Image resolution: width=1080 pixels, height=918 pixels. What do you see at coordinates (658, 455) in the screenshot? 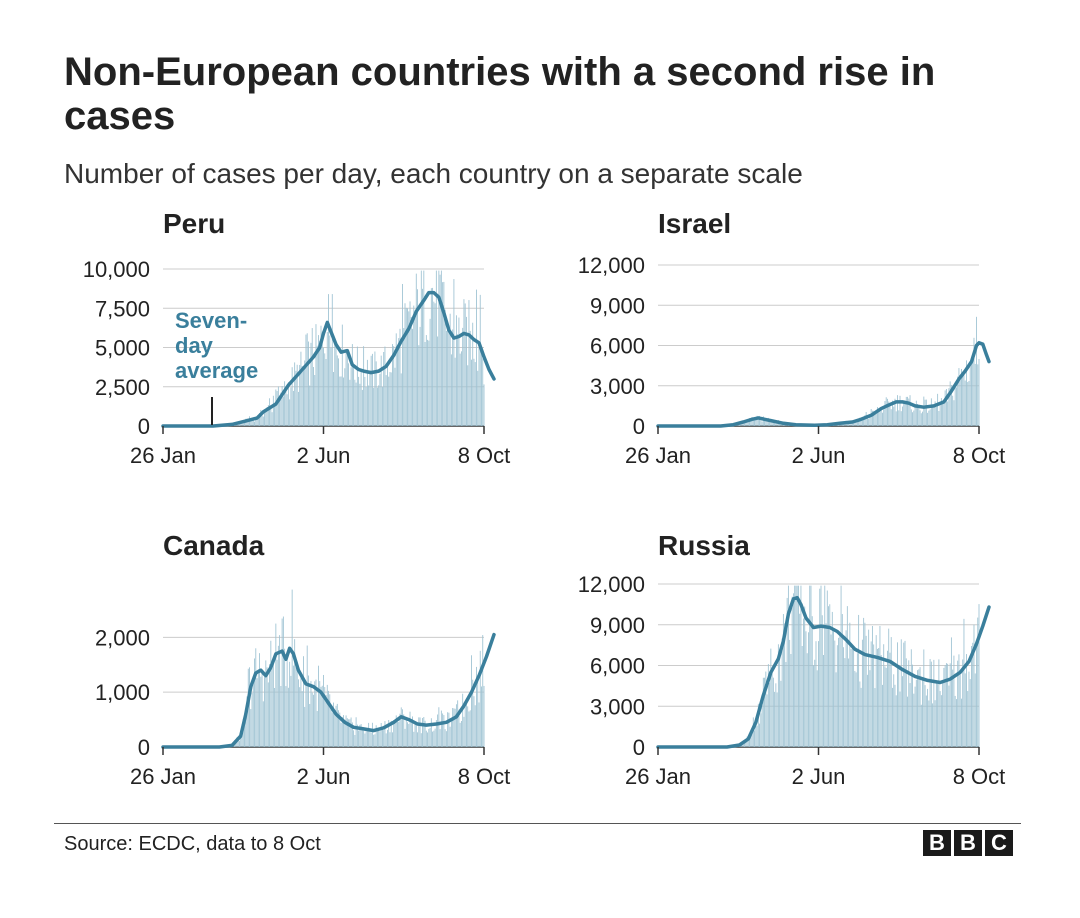
I see `x-tick-label: 26 Jan` at bounding box center [658, 455].